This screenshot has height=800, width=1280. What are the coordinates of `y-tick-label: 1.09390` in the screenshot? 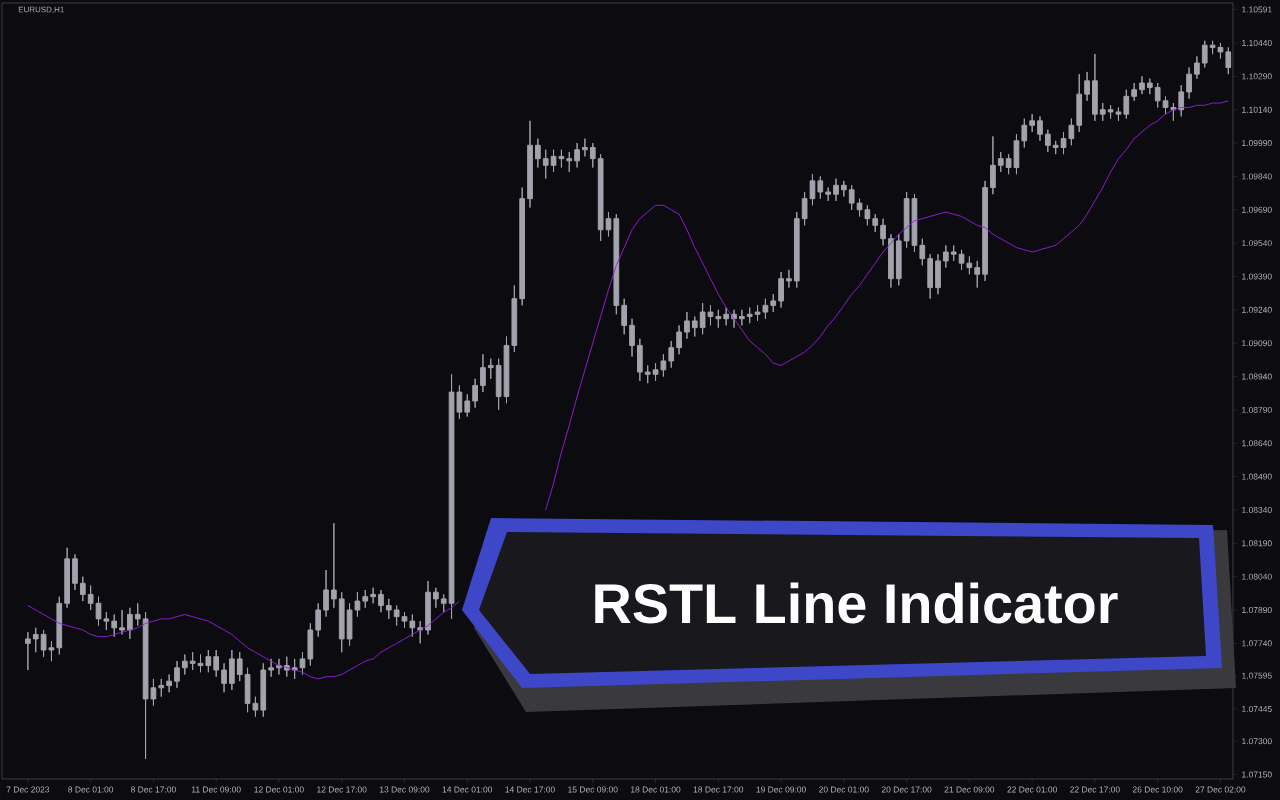 It's located at (1257, 276).